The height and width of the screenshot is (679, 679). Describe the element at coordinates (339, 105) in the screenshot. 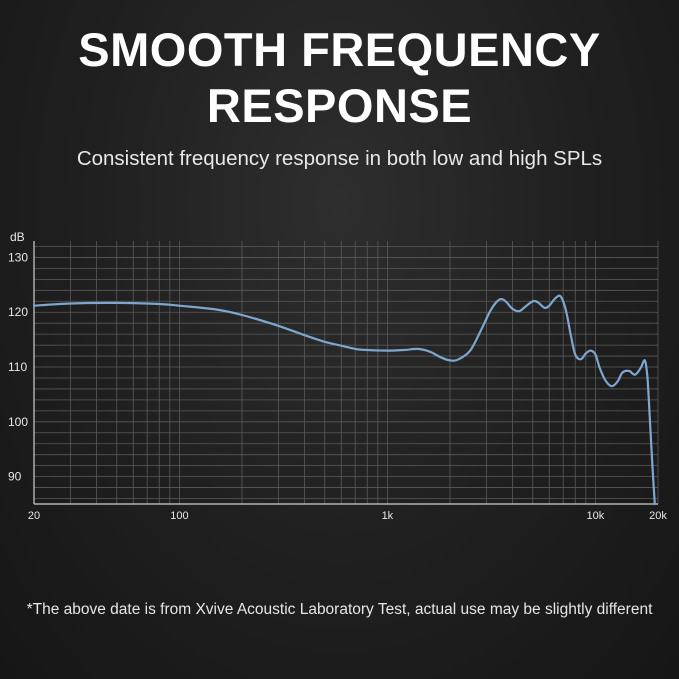

I see `title-line-2: RESPONSE` at that location.